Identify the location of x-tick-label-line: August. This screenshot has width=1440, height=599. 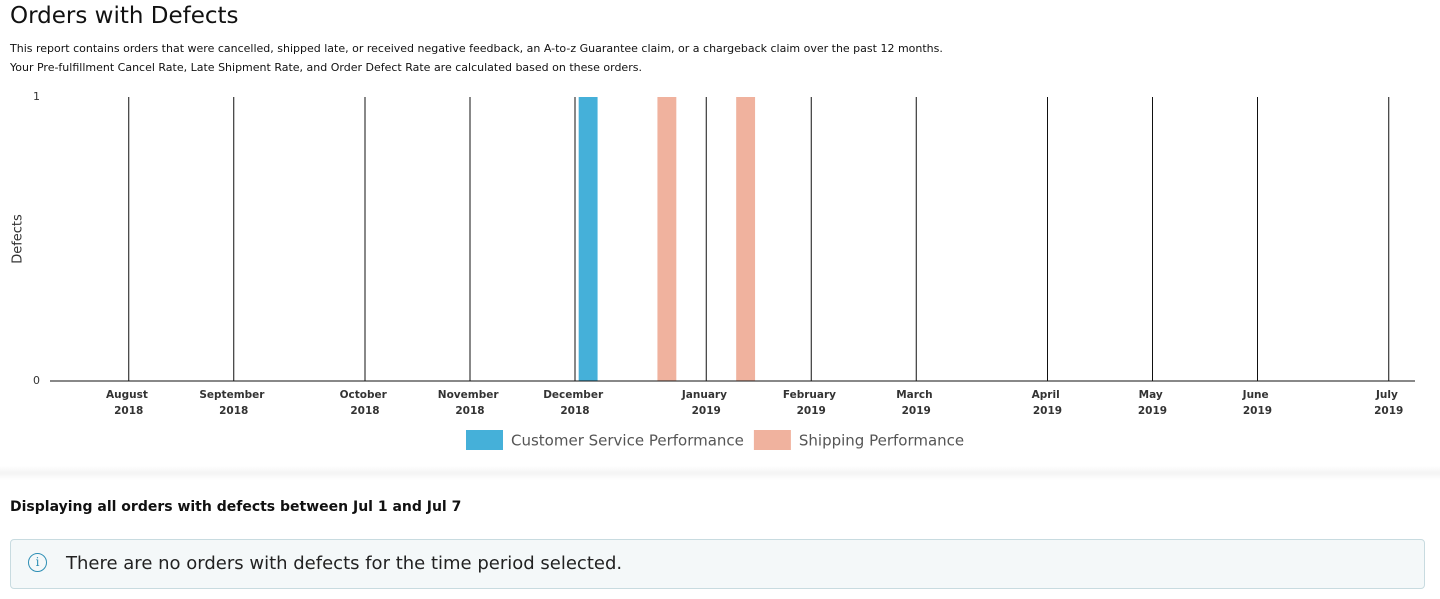
(129, 395).